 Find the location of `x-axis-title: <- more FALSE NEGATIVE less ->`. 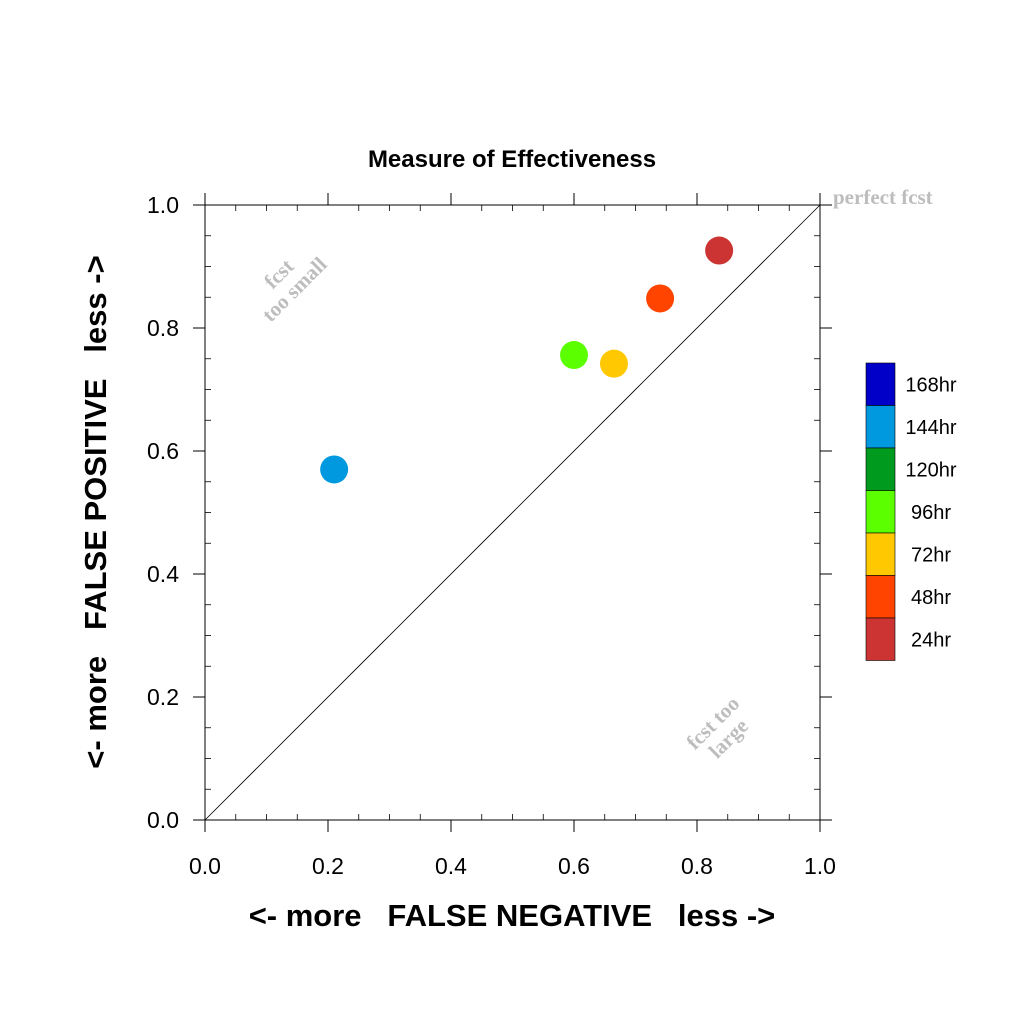

x-axis-title: <- more FALSE NEGATIVE less -> is located at coordinates (512, 915).